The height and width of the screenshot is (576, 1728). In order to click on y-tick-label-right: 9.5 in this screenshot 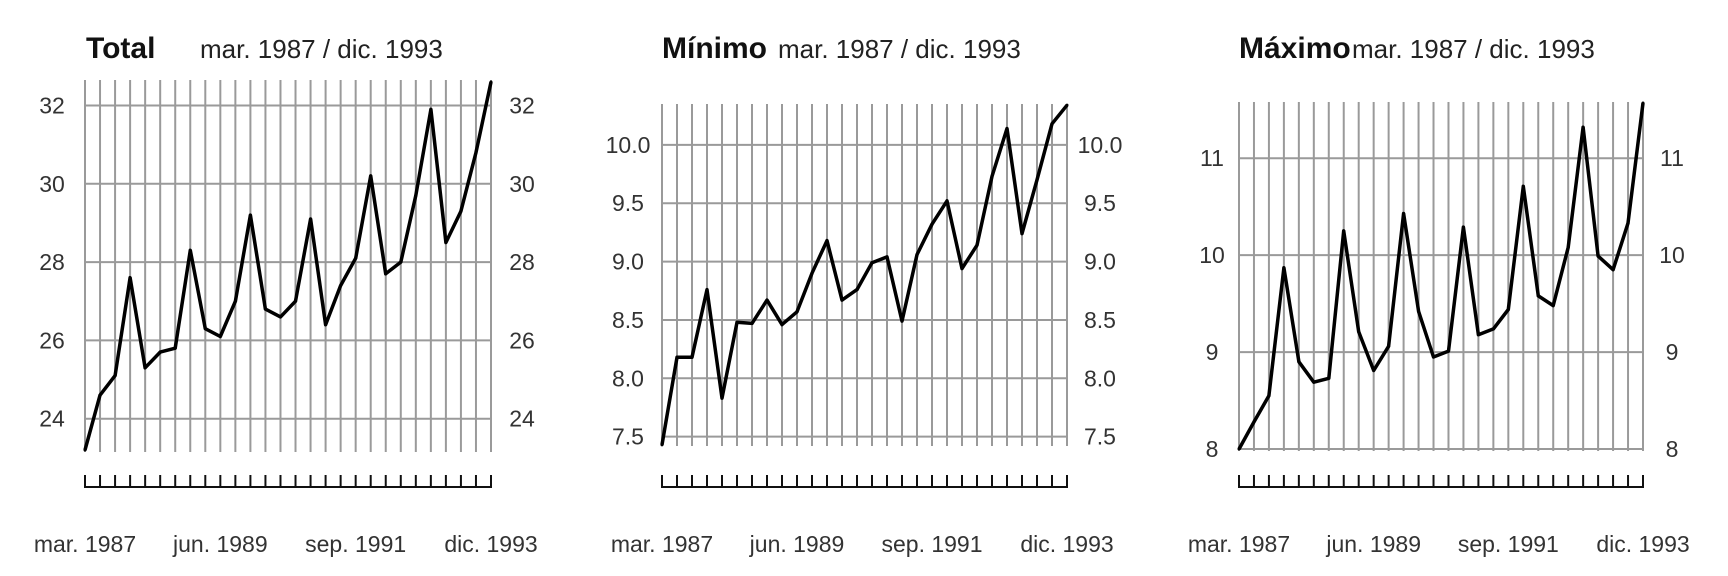, I will do `click(1100, 203)`.